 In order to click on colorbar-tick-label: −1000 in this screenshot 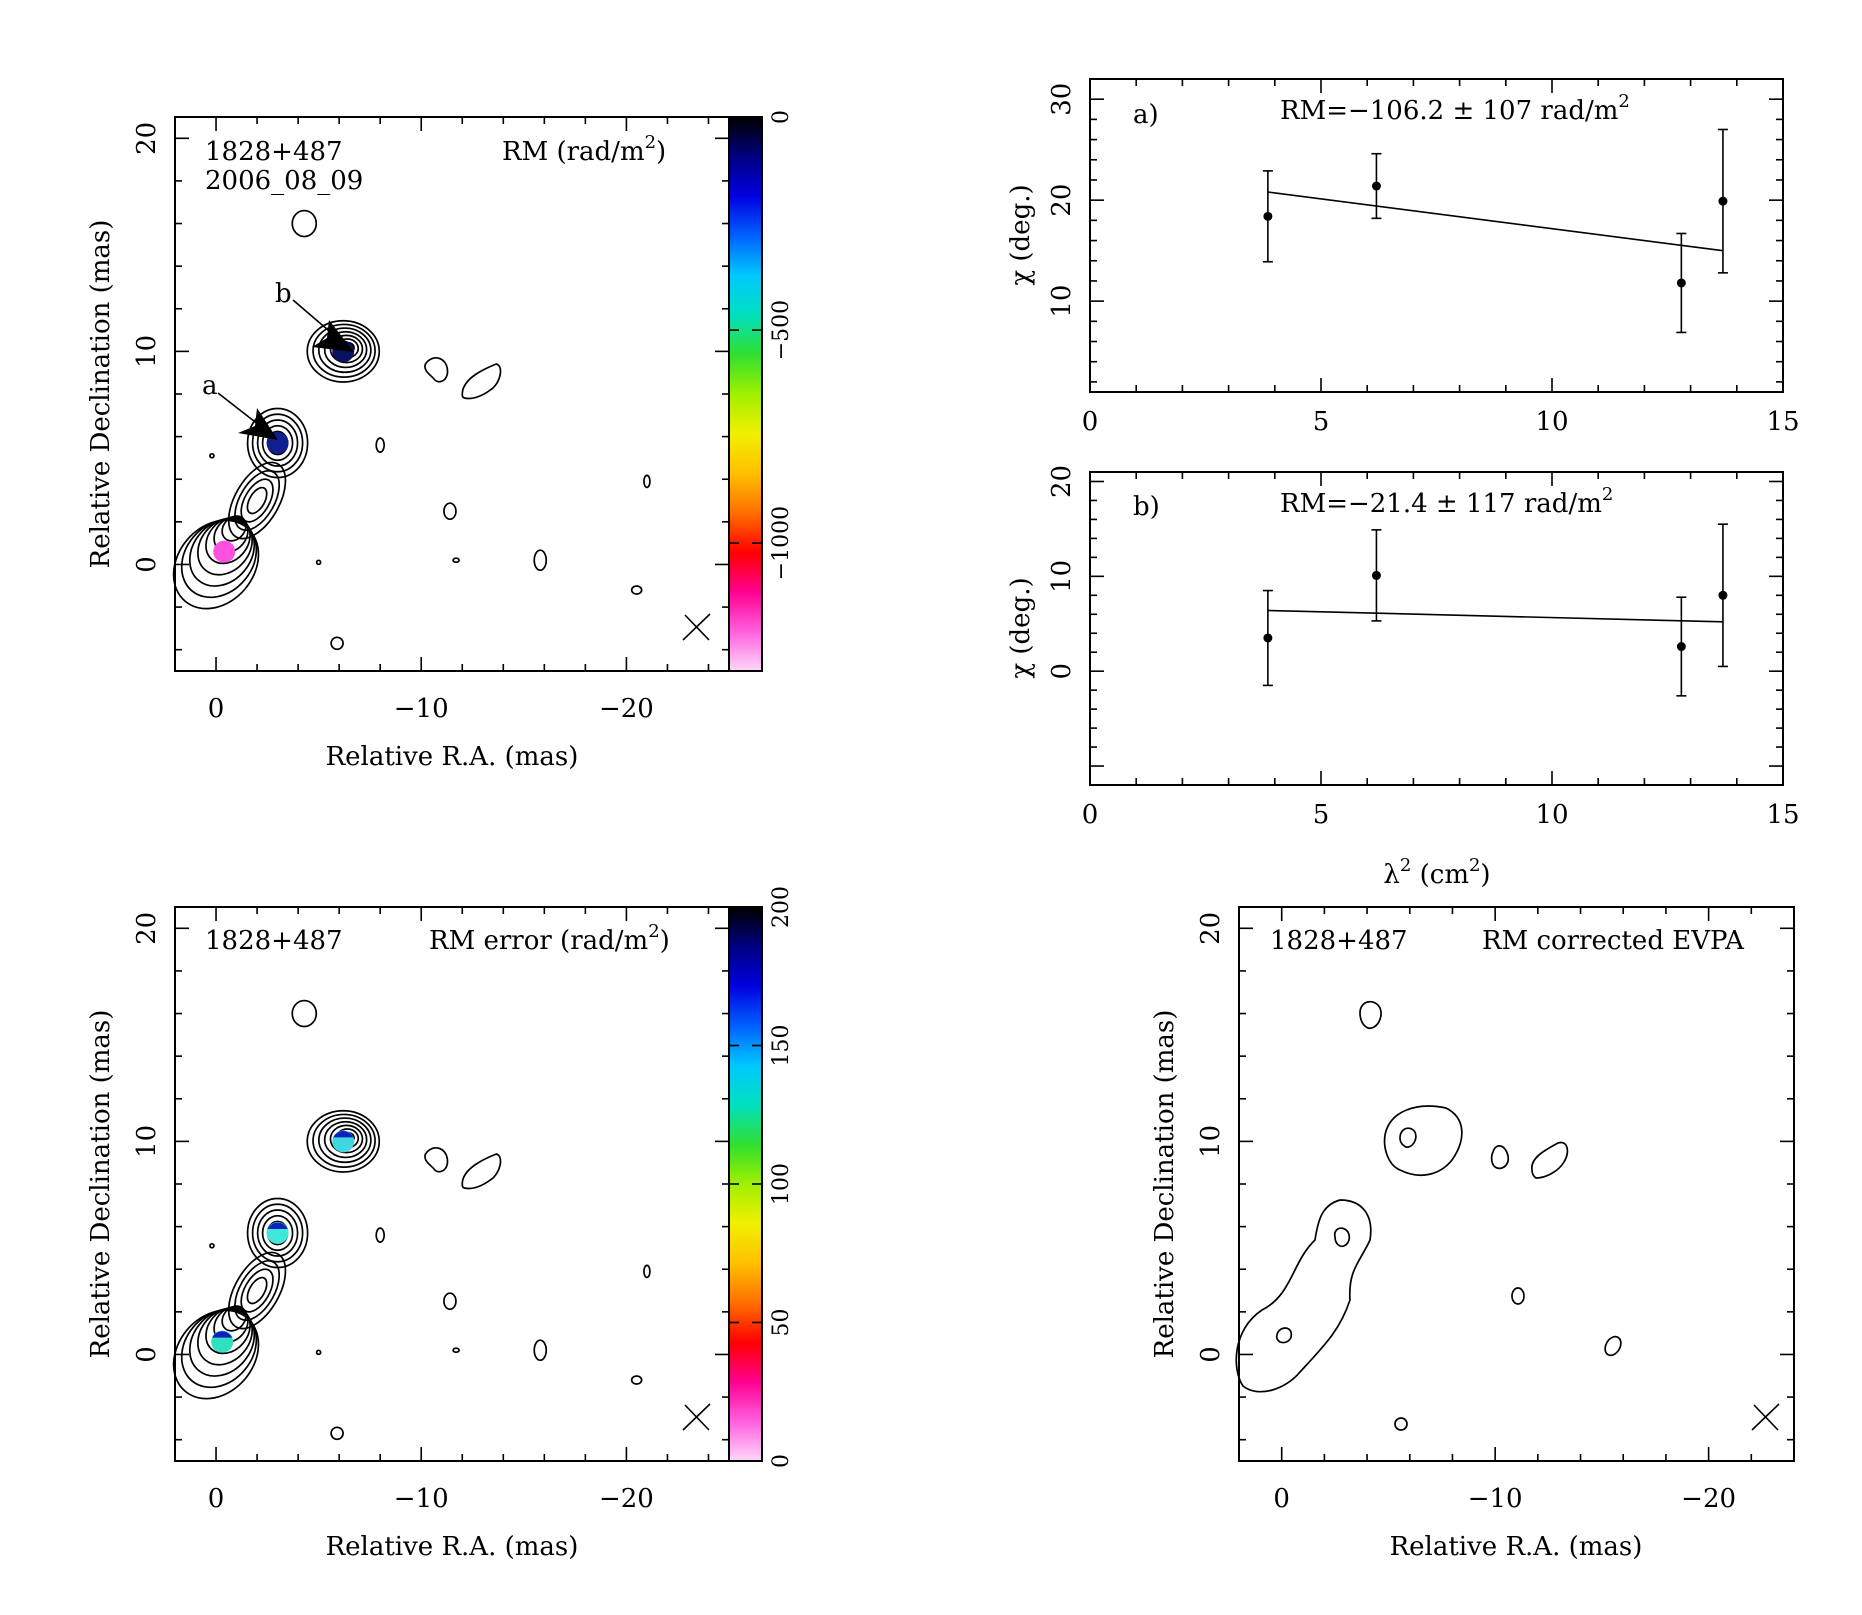, I will do `click(781, 543)`.